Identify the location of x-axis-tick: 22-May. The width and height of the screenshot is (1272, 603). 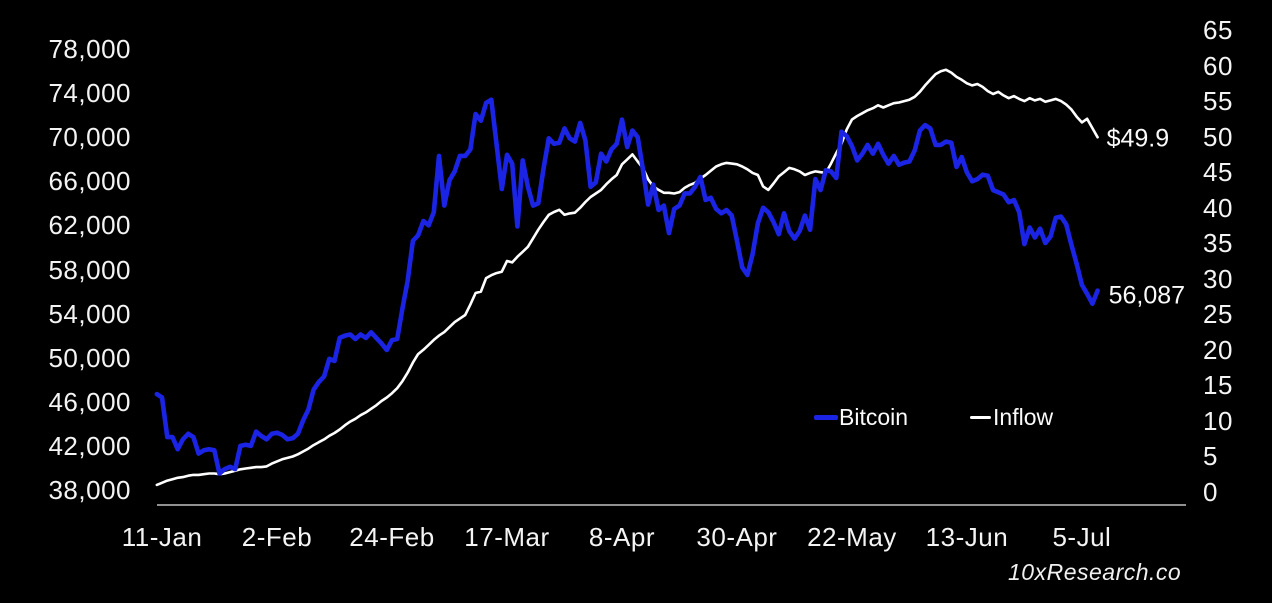
(852, 537).